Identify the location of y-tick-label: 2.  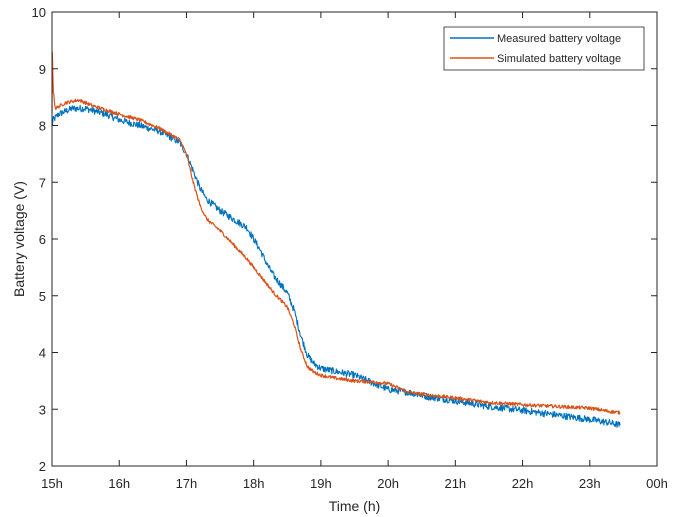
(42, 466).